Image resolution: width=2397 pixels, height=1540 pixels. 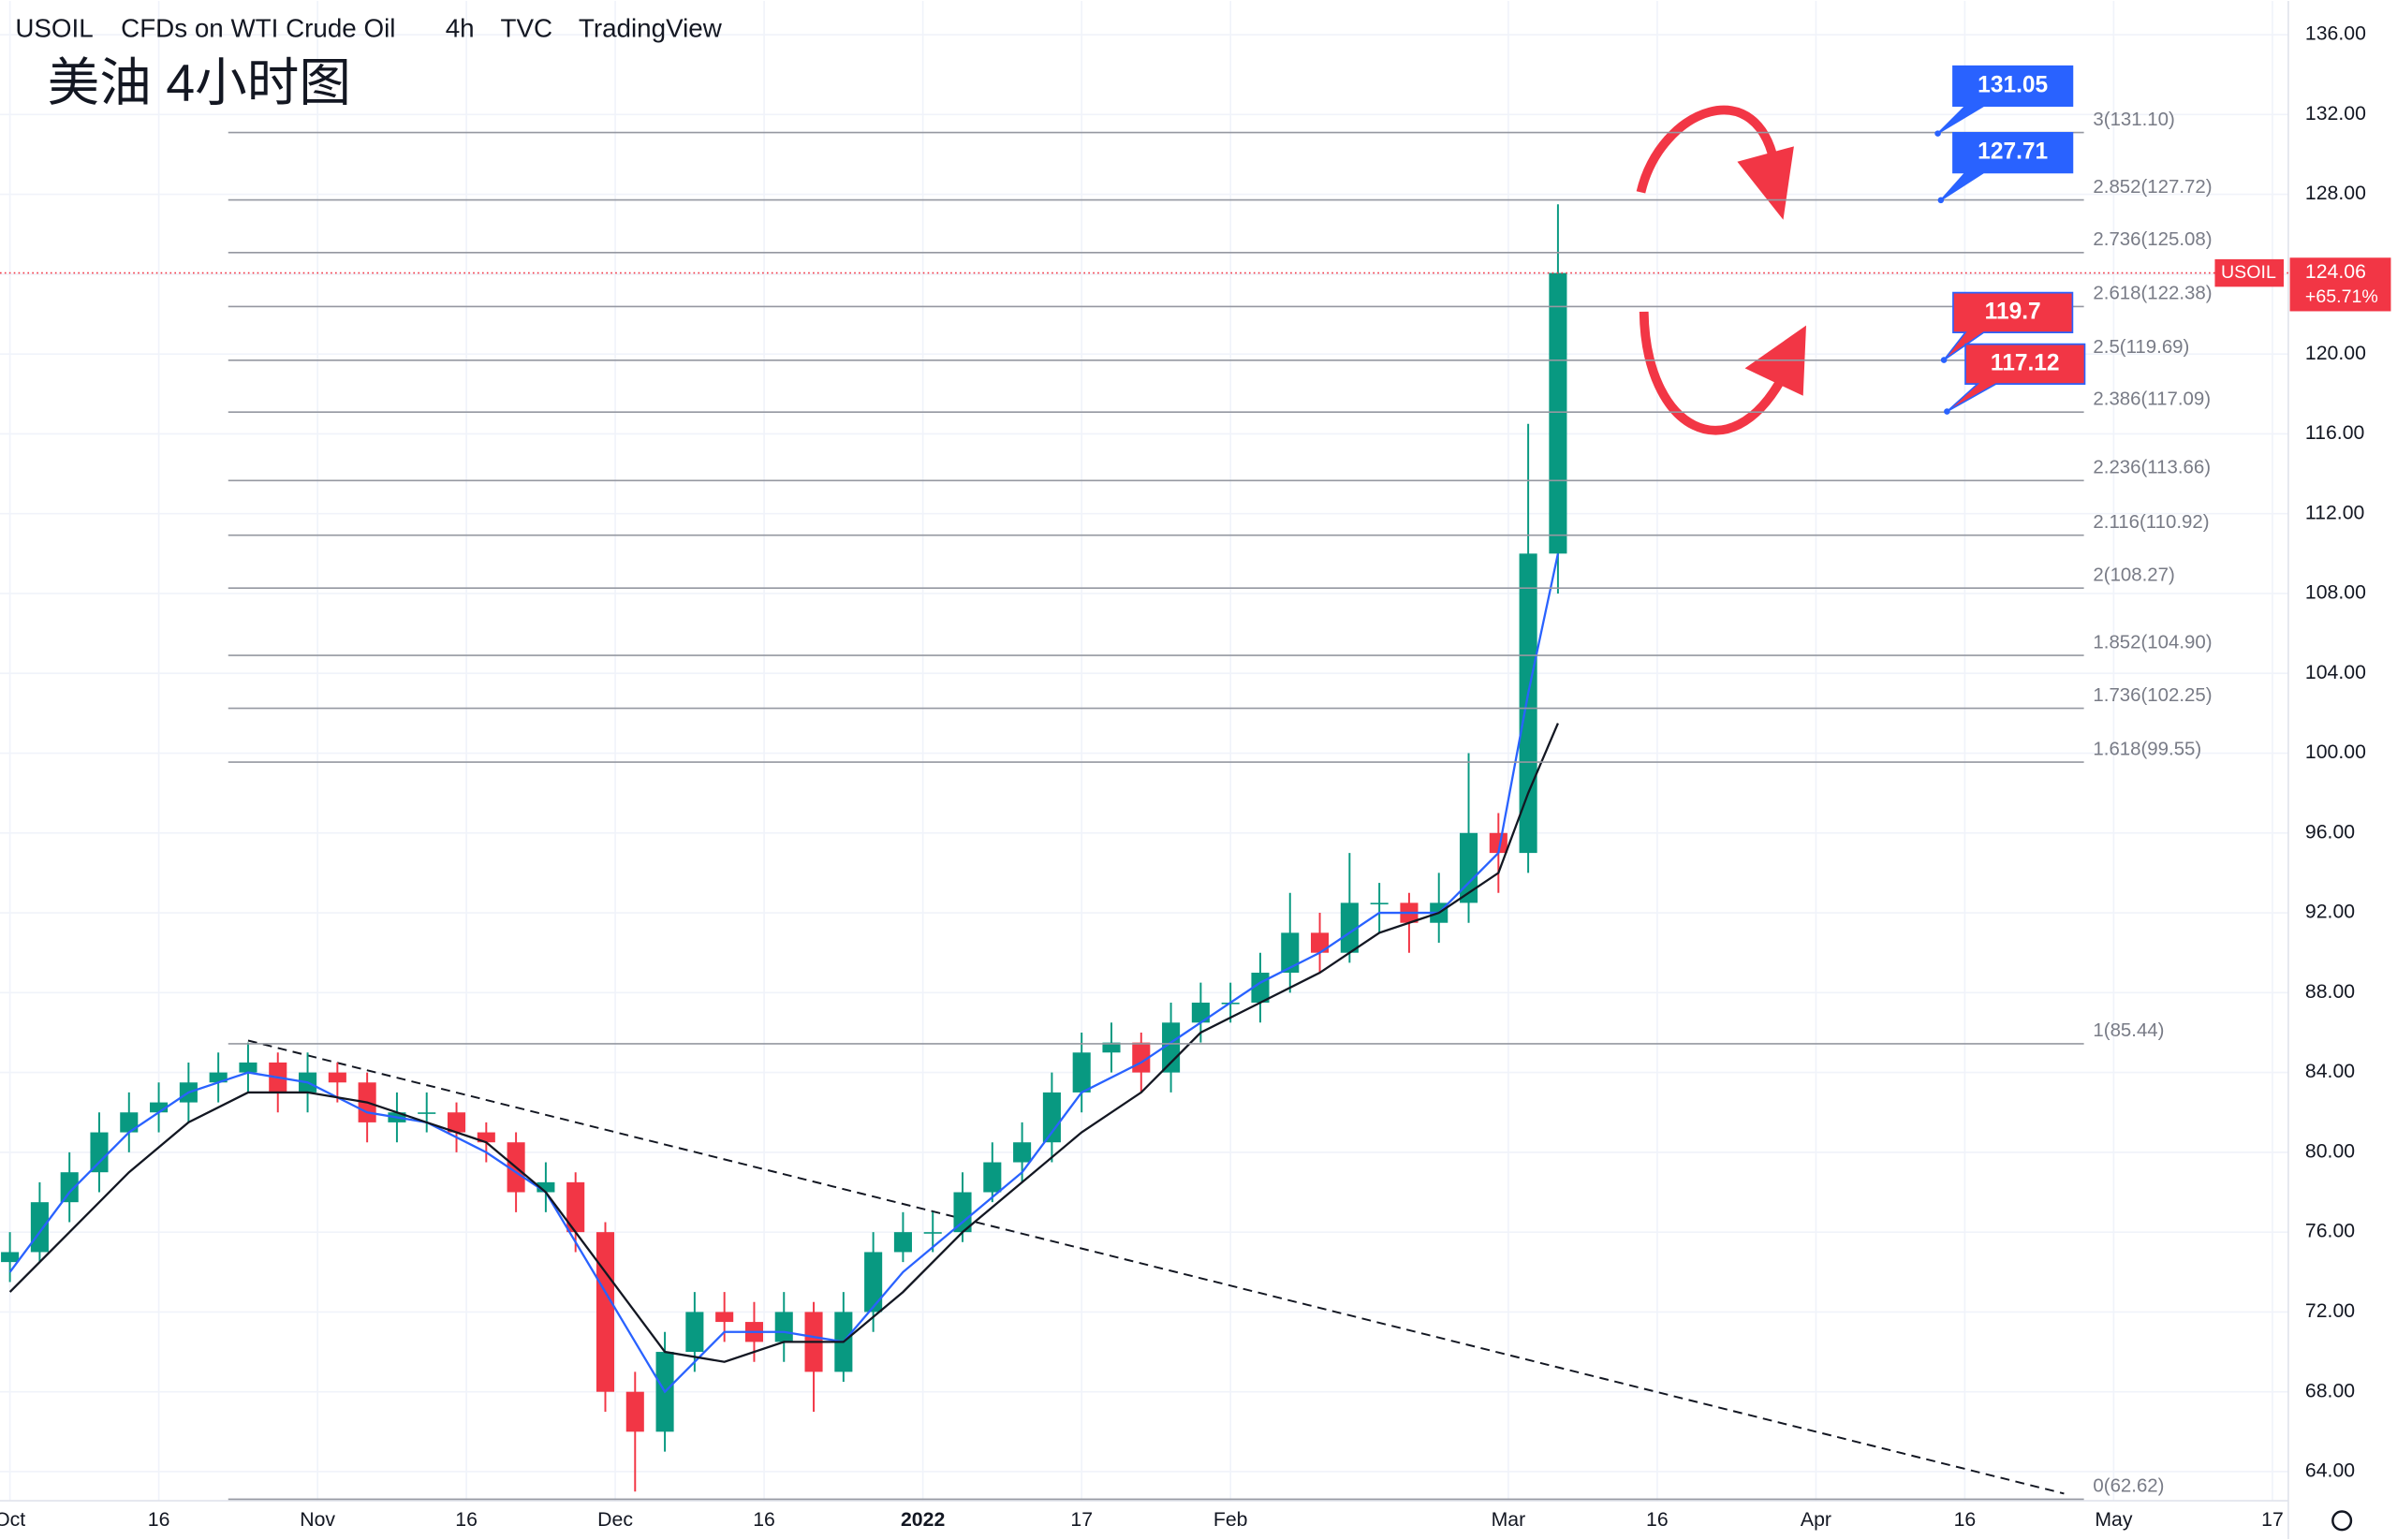 What do you see at coordinates (2152, 642) in the screenshot?
I see `fib-label: 1.852(104.90)` at bounding box center [2152, 642].